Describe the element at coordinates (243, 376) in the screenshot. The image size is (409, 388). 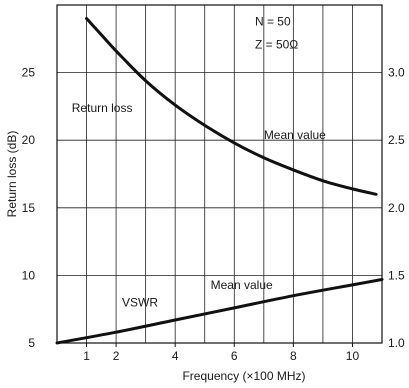
I see `x-axis-label: Frequency (×100 MHz)` at that location.